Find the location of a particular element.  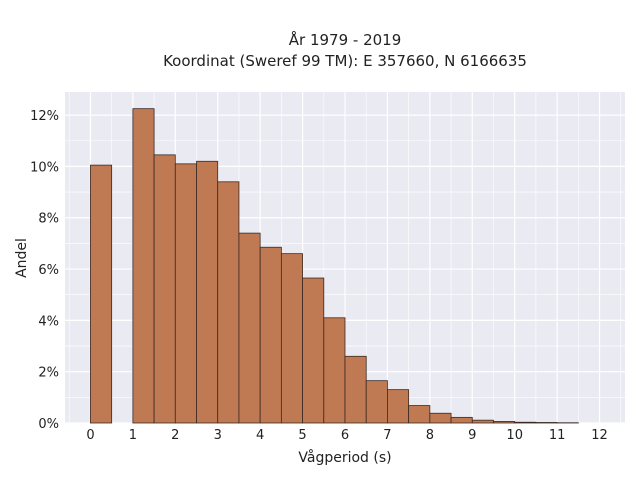

y-axis-label: Andel is located at coordinates (22, 258).